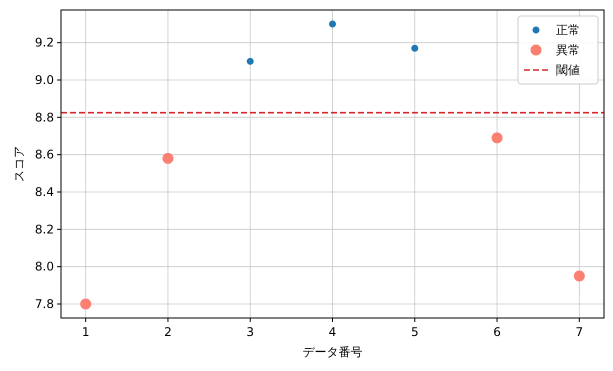  I want to click on legend-label: 正常, so click(568, 30).